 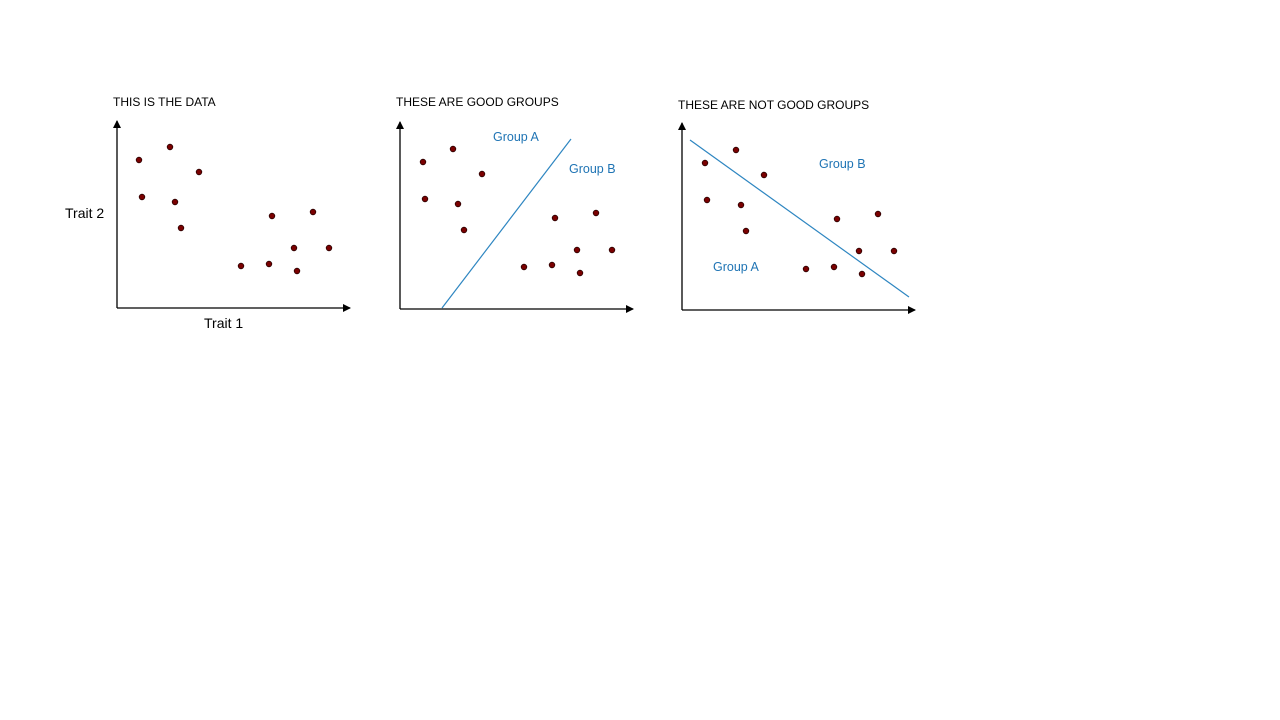 I want to click on x-axis-label: Trait 1, so click(x=224, y=323).